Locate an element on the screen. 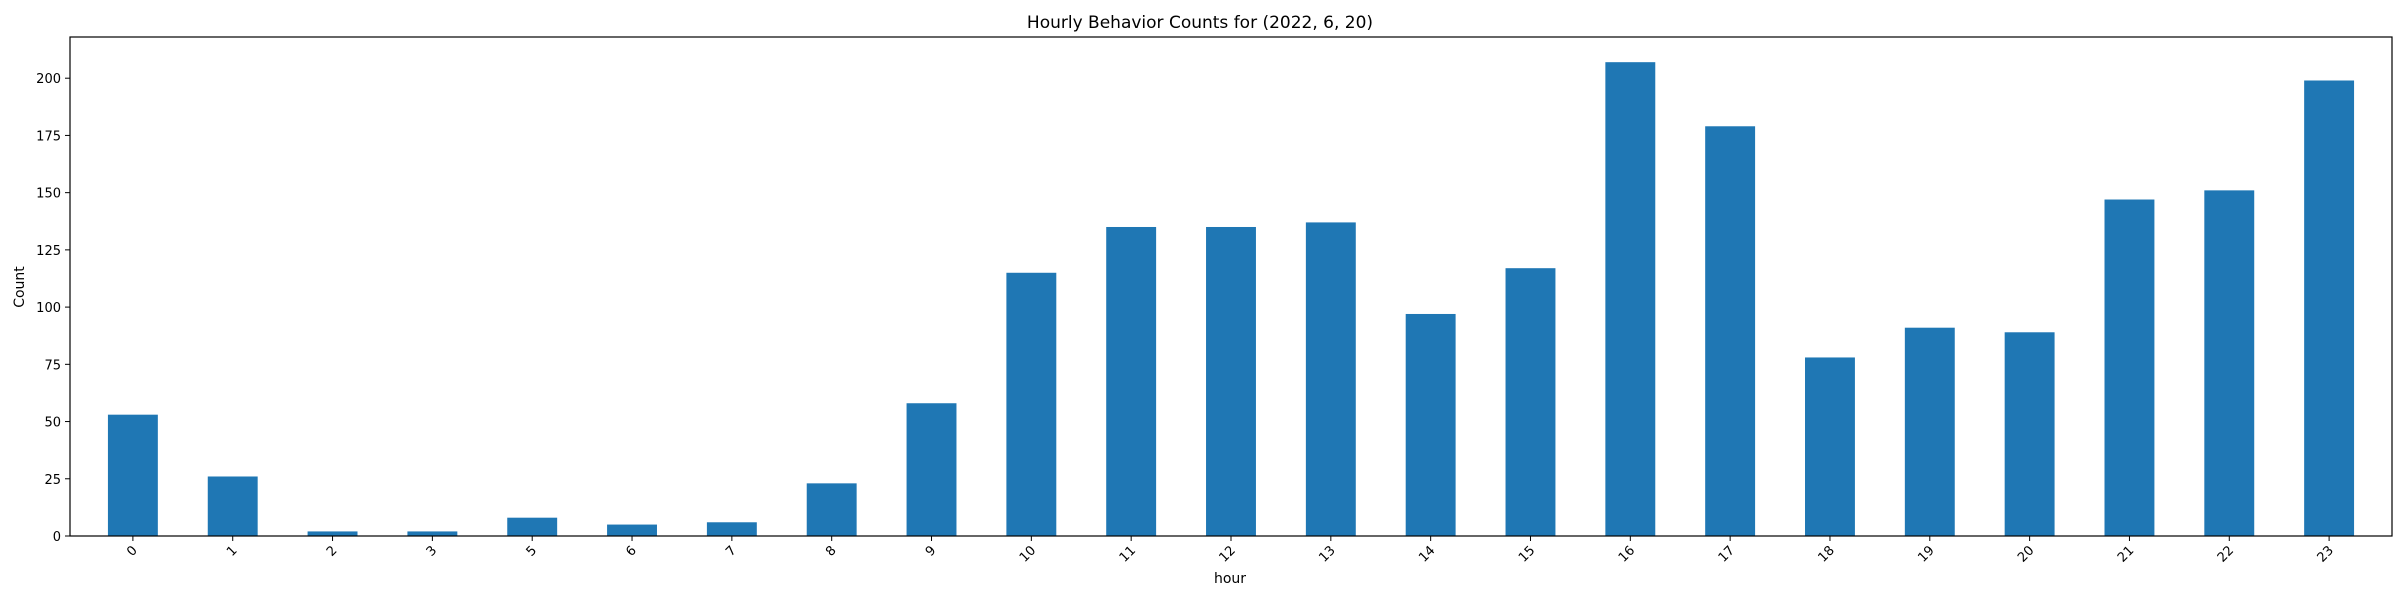  x-tick-label: 21 is located at coordinates (2126, 554).